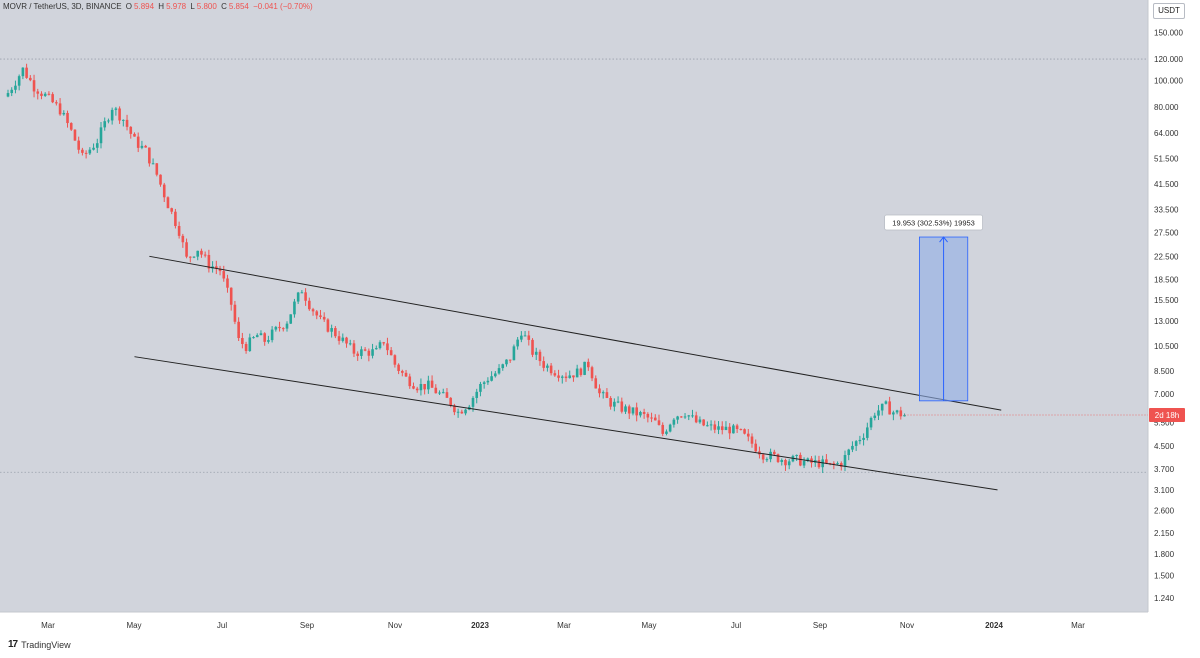 The width and height of the screenshot is (1200, 658). I want to click on x-tick-label: Sep, so click(820, 625).